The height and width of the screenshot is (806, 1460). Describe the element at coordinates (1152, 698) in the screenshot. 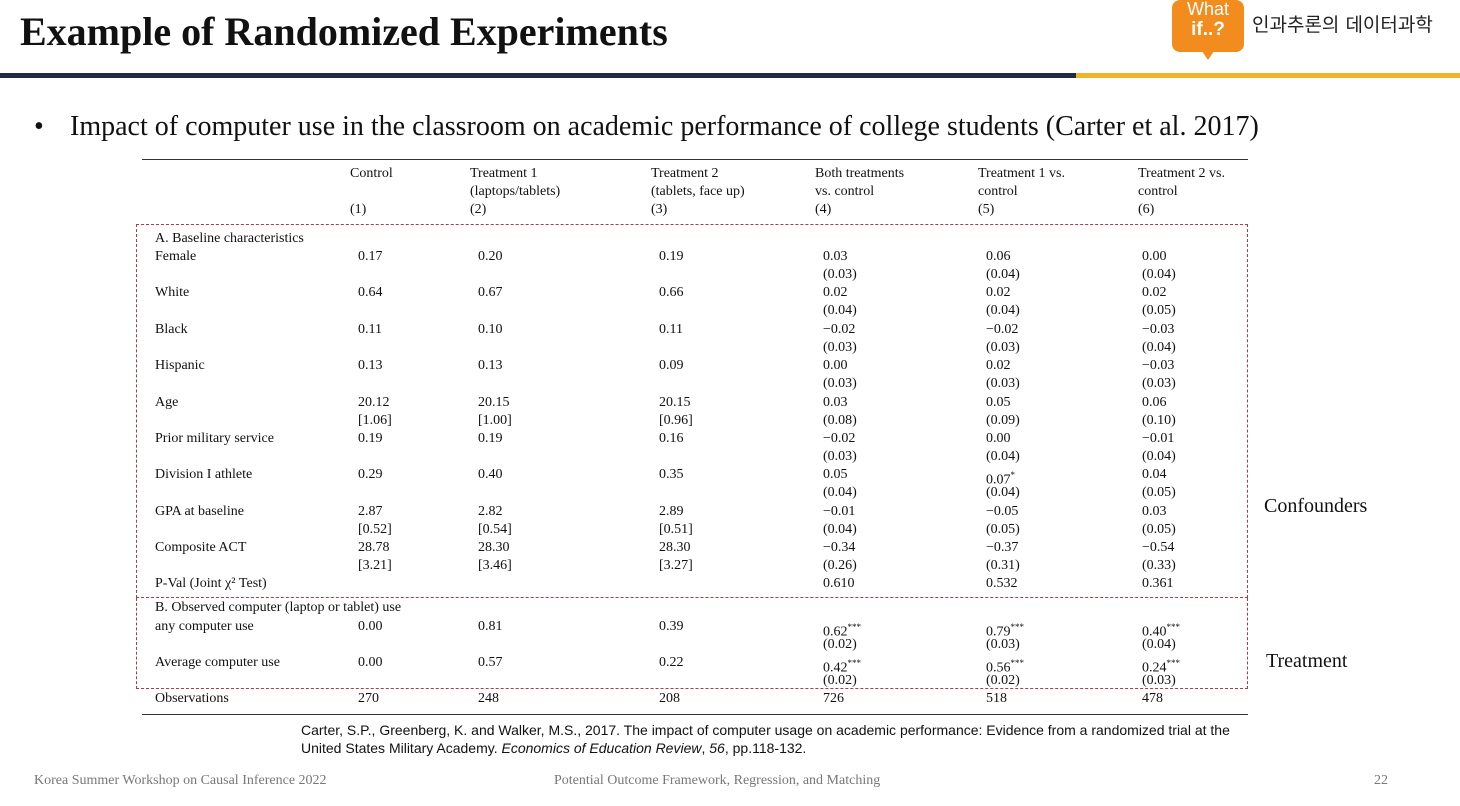

I see `observations-cell: 478` at that location.